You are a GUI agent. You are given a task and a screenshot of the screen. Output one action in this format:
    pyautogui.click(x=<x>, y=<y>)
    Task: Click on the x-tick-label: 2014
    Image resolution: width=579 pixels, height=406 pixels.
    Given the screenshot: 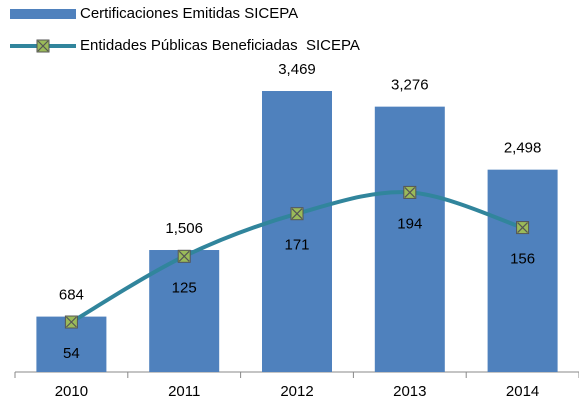 What is the action you would take?
    pyautogui.click(x=522, y=391)
    